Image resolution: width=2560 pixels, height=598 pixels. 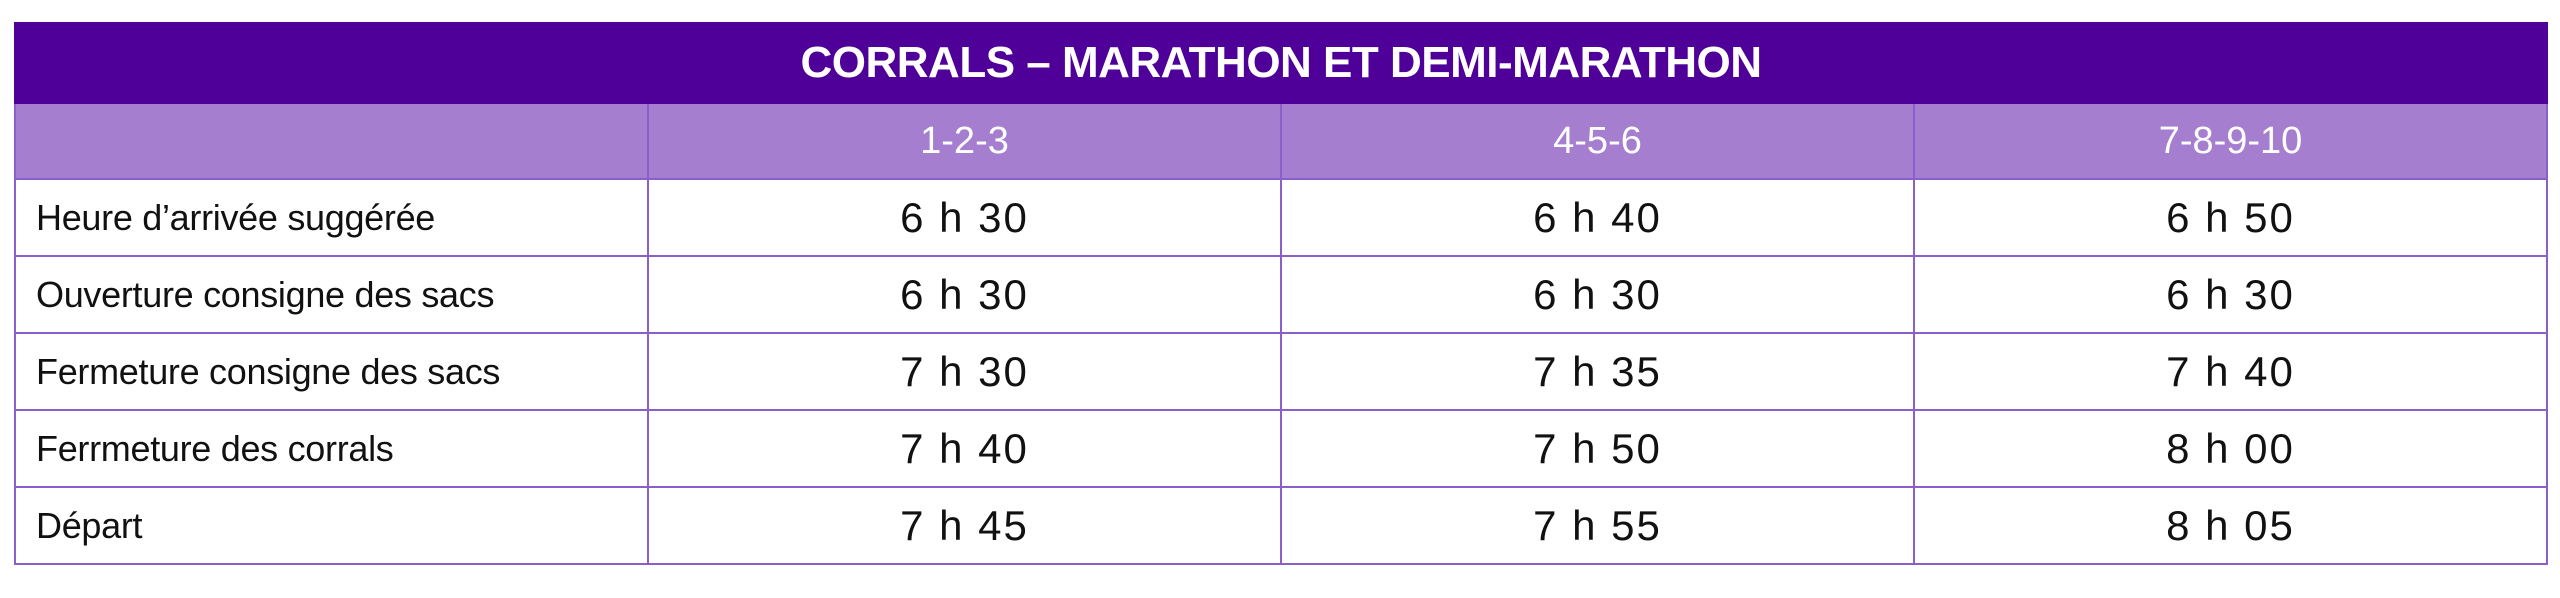 I want to click on time-cell: 6 h 40, so click(x=1597, y=217).